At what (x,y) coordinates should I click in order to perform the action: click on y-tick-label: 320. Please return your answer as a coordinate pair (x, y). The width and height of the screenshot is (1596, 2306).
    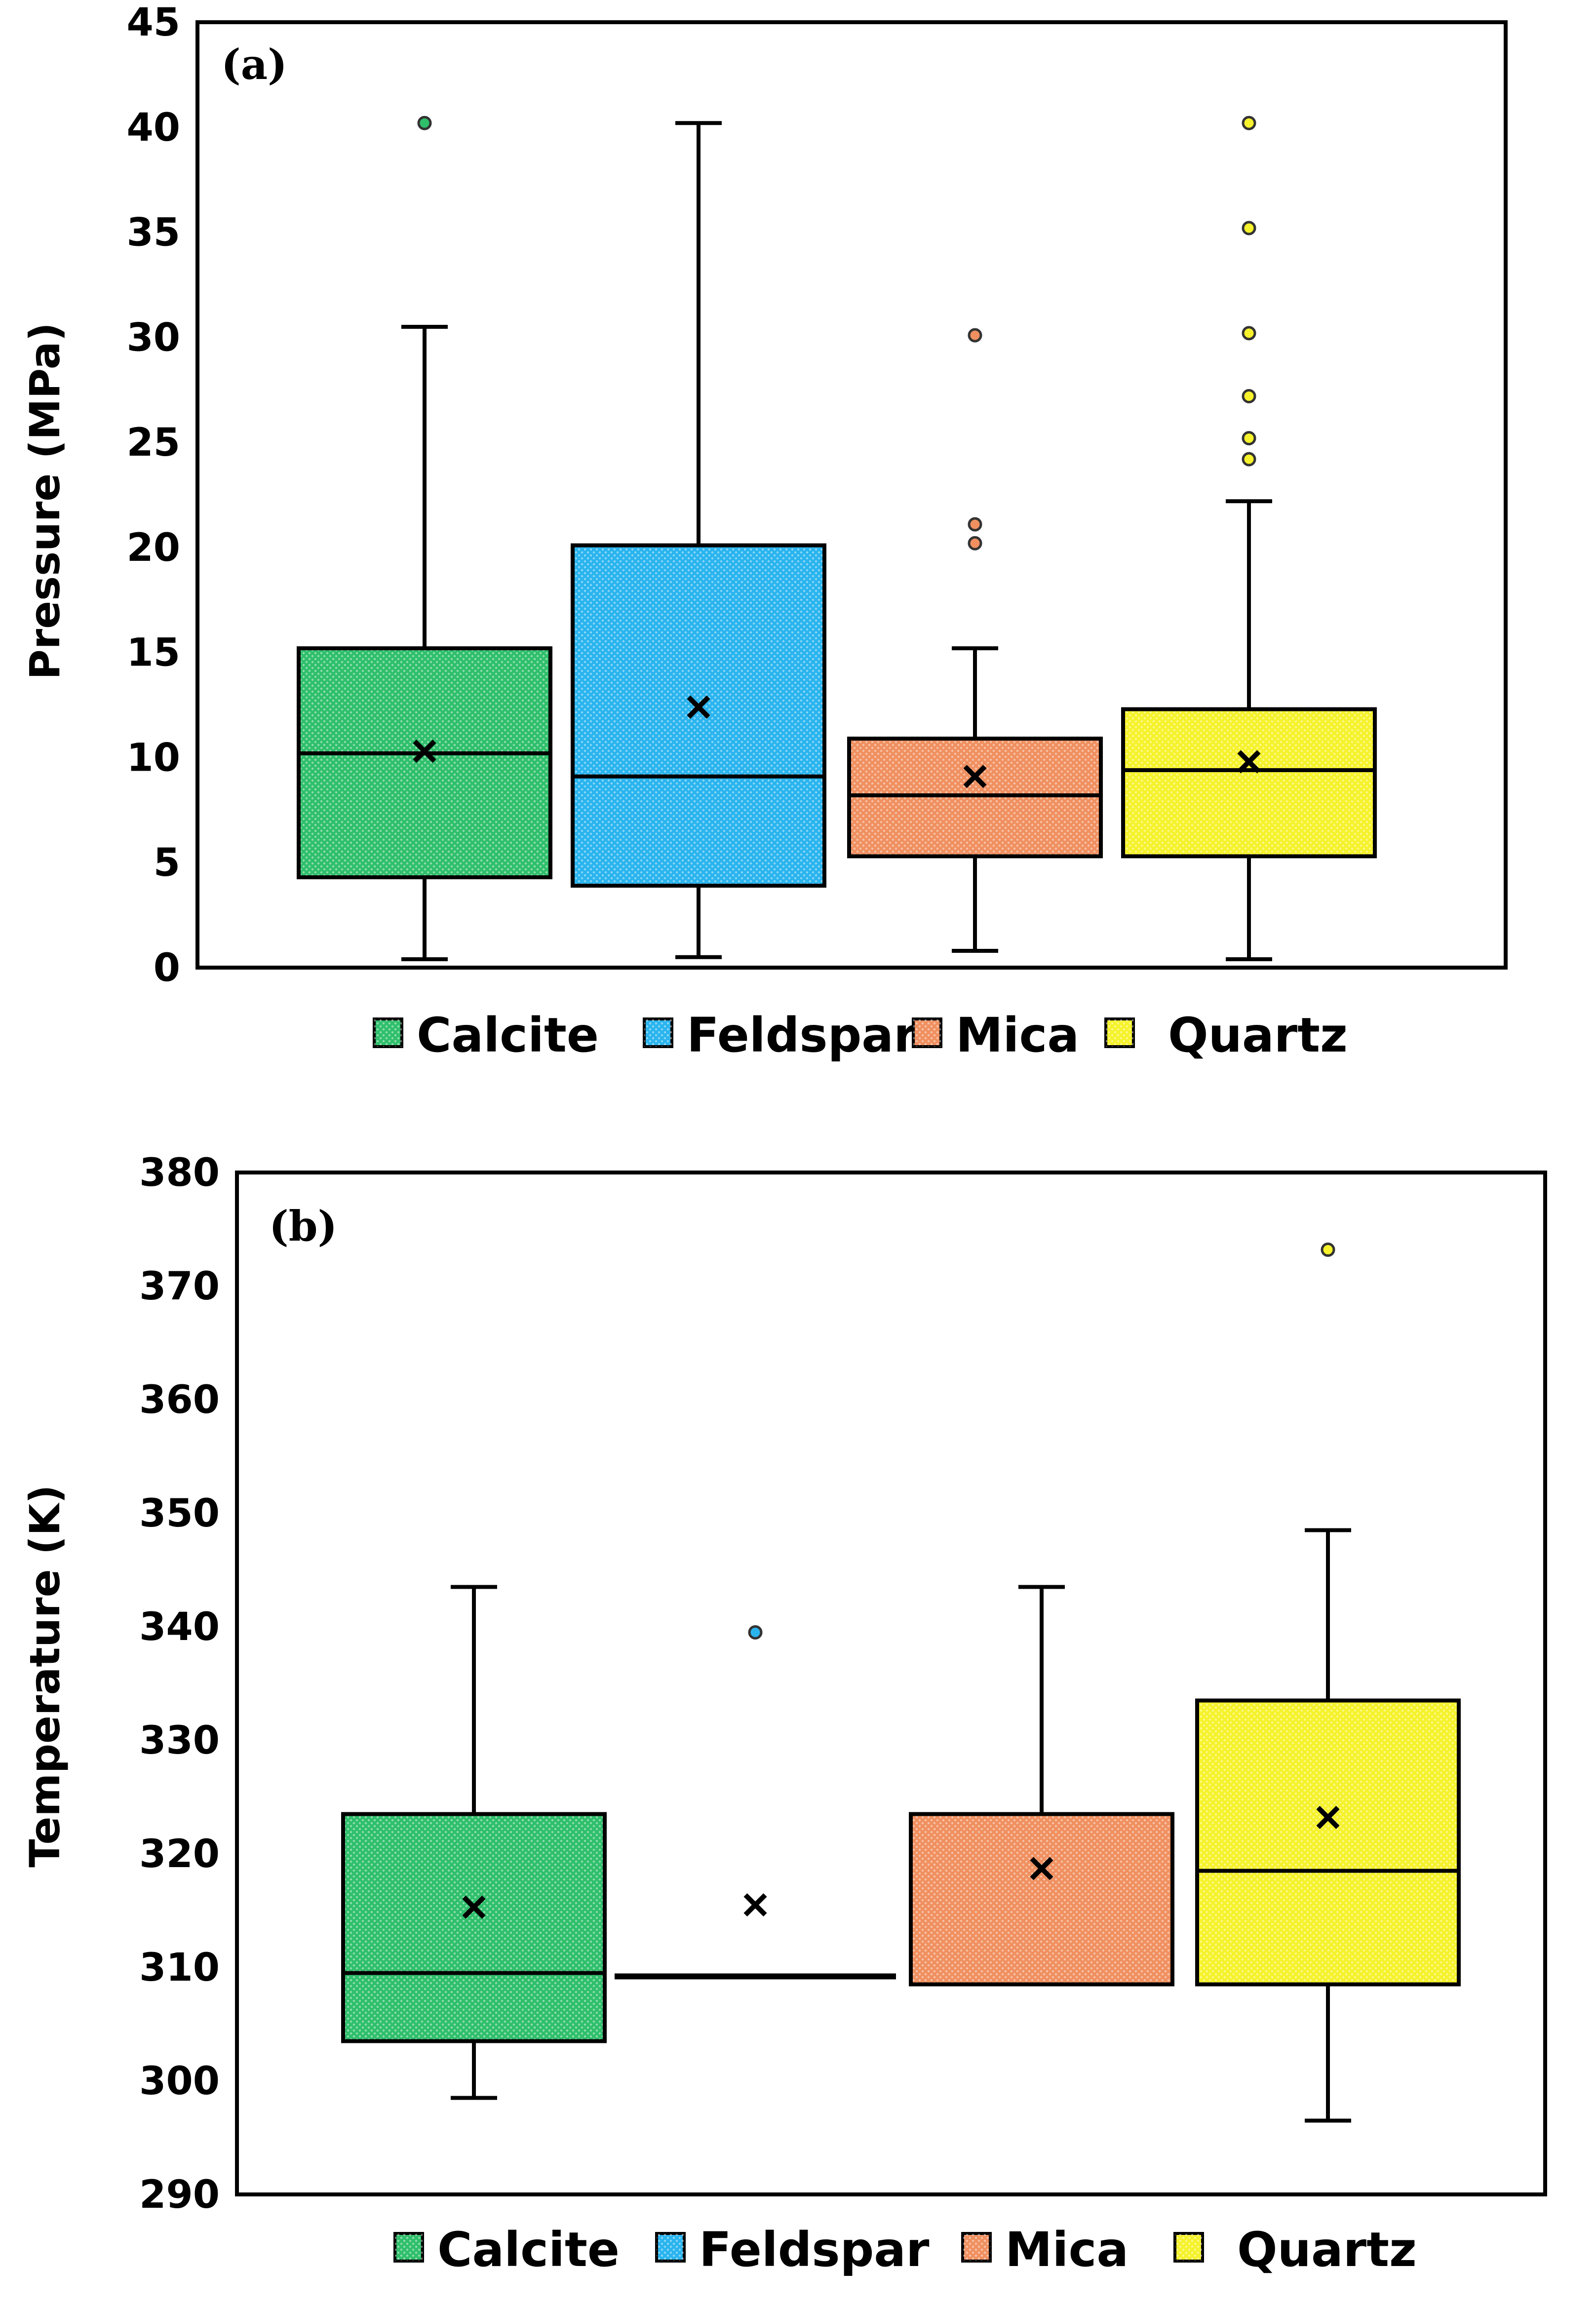
    Looking at the image, I should click on (179, 1854).